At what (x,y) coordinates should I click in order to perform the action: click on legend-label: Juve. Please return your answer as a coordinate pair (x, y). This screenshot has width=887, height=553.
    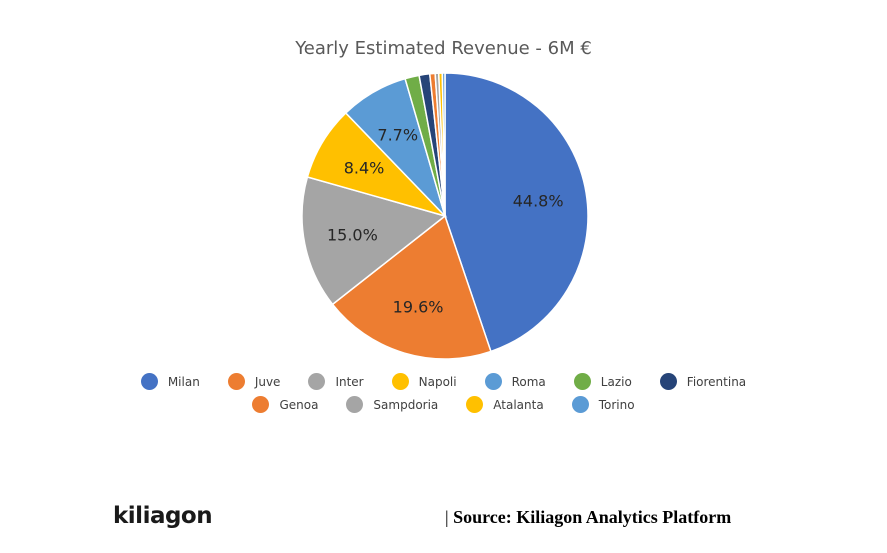
    Looking at the image, I should click on (267, 381).